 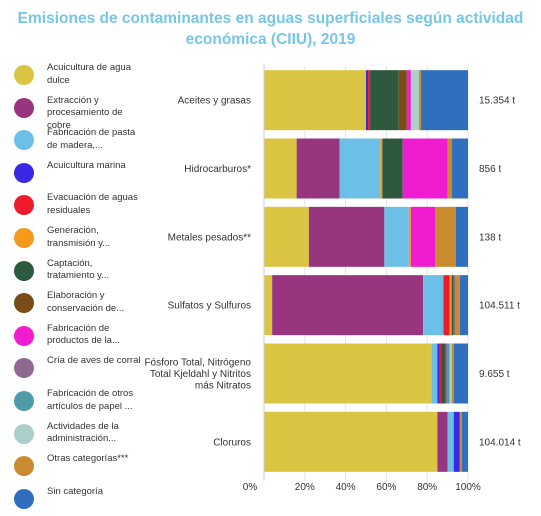 I want to click on total-value-label: 9.655 t, so click(x=494, y=374).